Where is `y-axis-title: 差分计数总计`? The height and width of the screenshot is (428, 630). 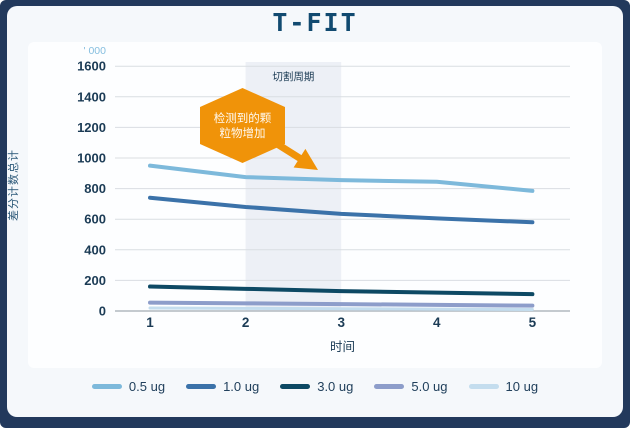
y-axis-title: 差分计数总计 is located at coordinates (14, 185).